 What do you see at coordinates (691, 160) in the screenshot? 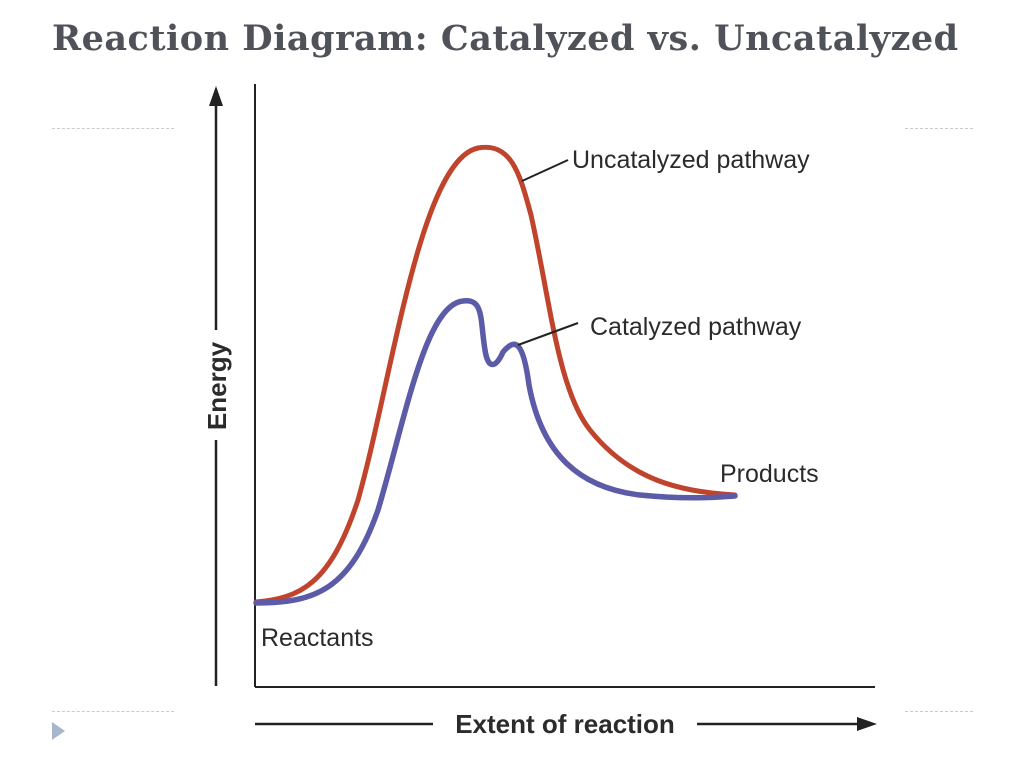
I see `uncatalyzed-label: Uncatalyzed pathway` at bounding box center [691, 160].